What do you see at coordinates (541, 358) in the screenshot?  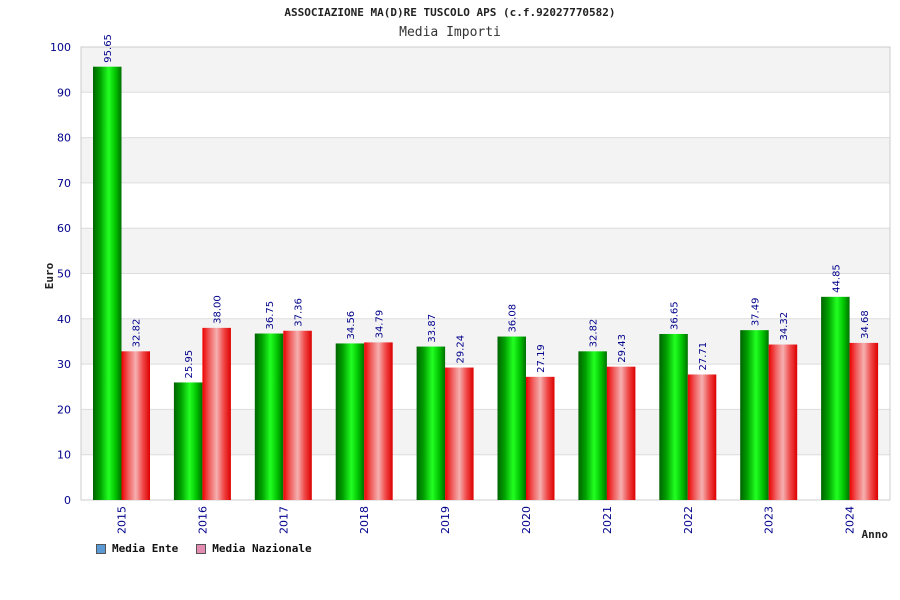 I see `data-label: 27.19` at bounding box center [541, 358].